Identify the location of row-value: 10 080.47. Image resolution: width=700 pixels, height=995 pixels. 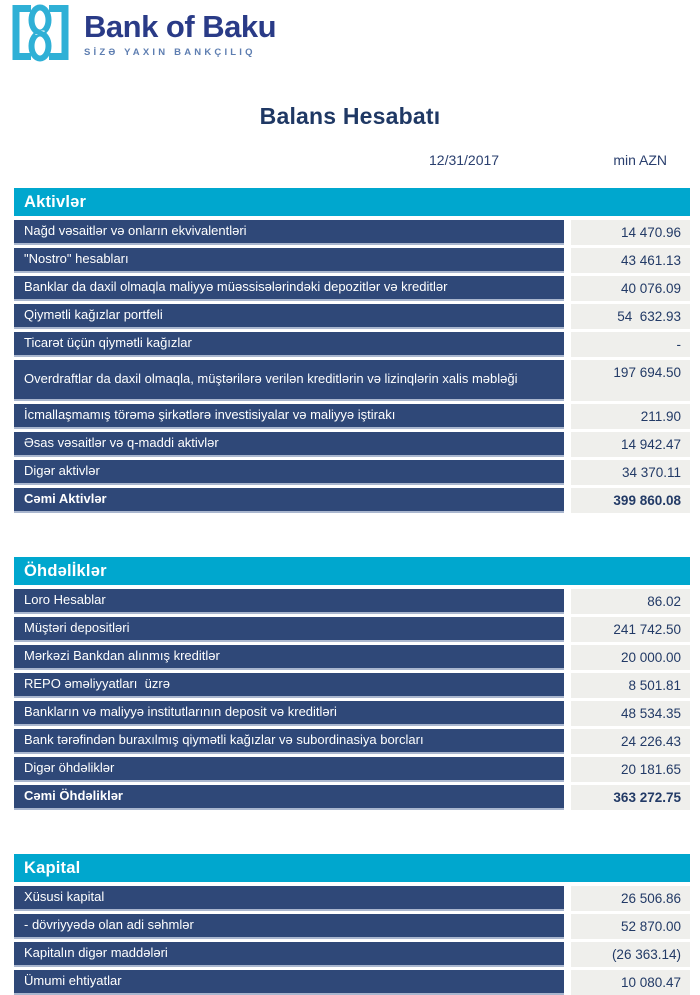
(630, 982).